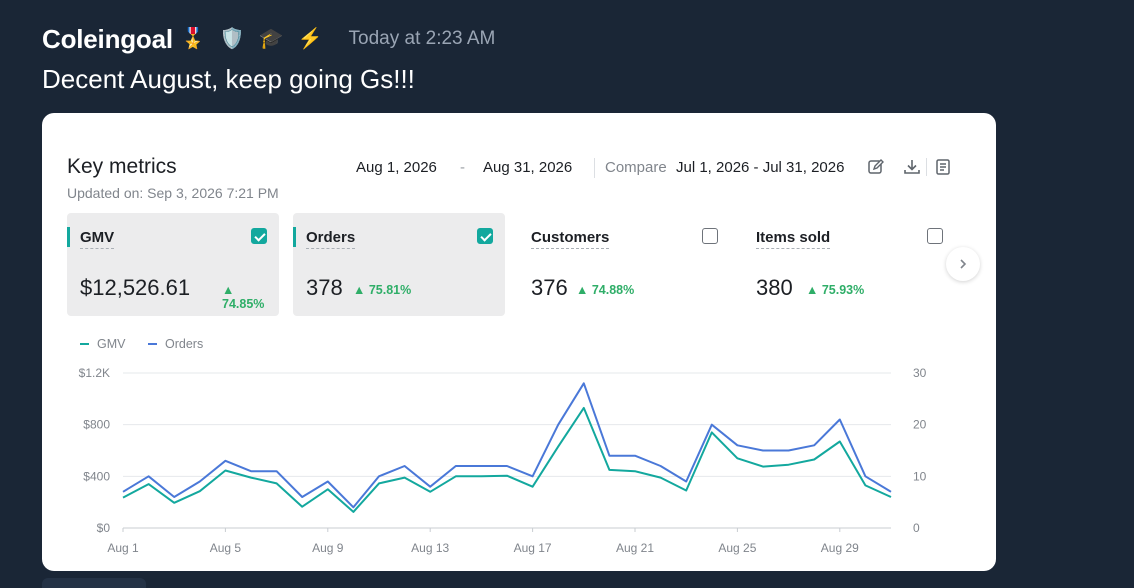  What do you see at coordinates (123, 548) in the screenshot?
I see `x-tick-label: Aug 1` at bounding box center [123, 548].